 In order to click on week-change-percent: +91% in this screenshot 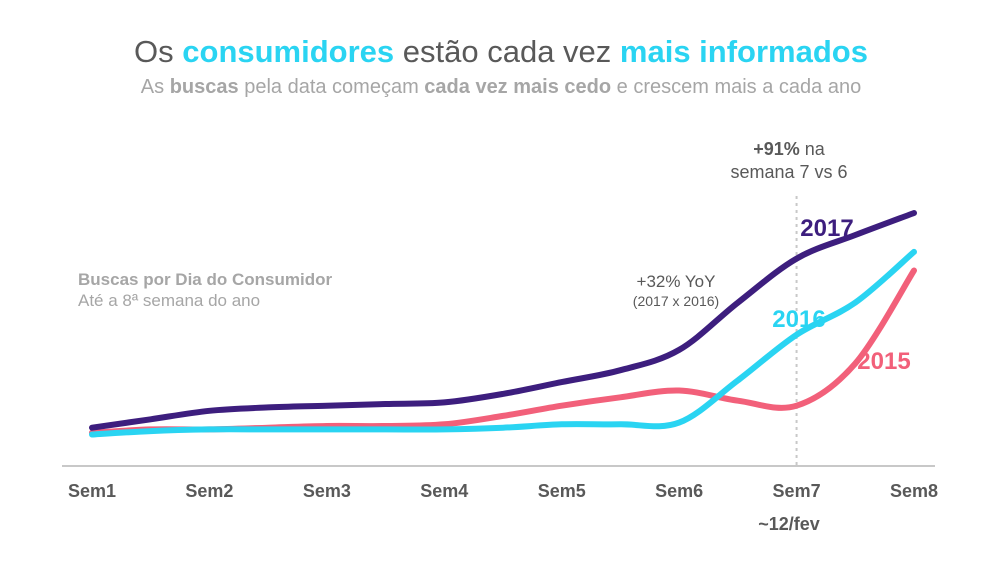, I will do `click(776, 149)`.